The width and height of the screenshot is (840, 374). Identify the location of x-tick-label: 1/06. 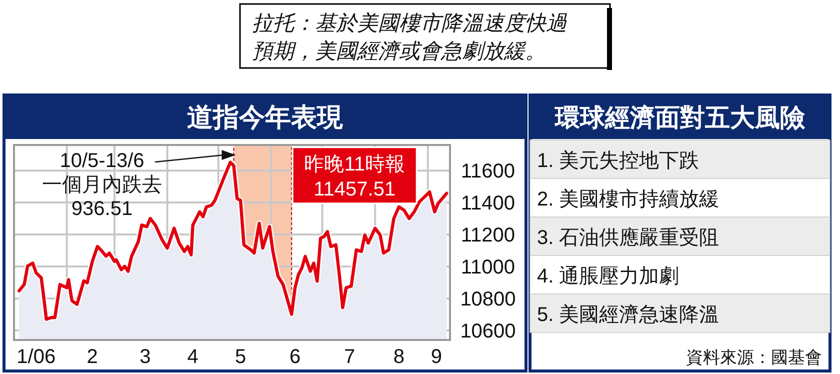
(36, 357).